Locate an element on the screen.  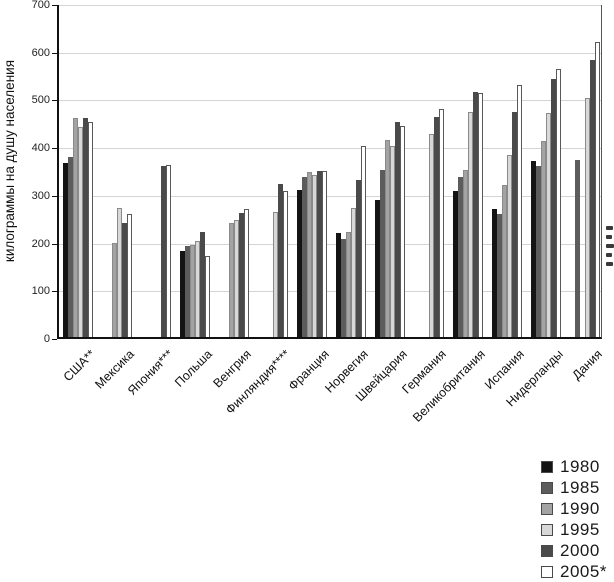
bar-1980-Нидерланды is located at coordinates (533, 249).